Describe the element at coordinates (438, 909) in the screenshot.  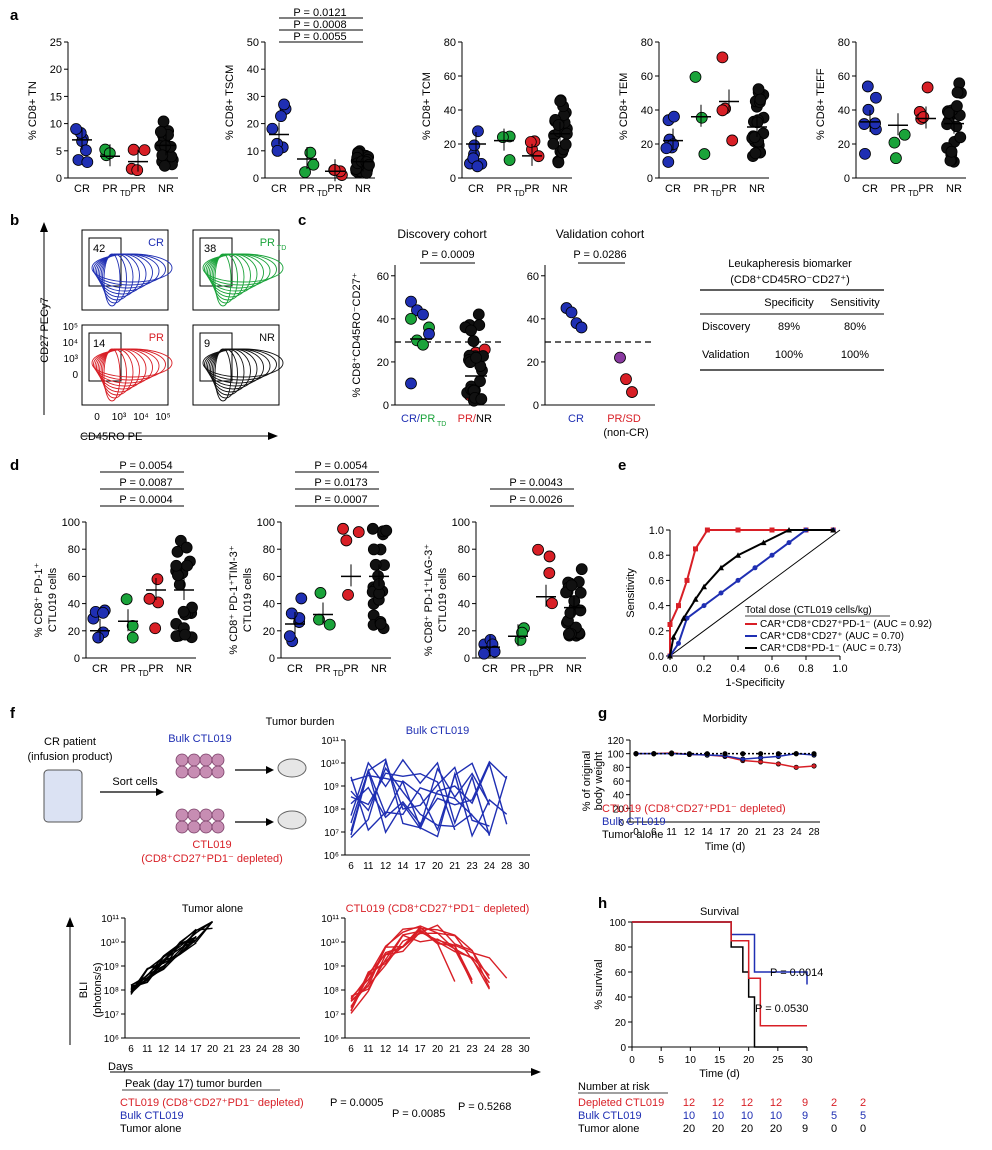
I see `plot-title: CTL019 (CD8⁺CD27⁺PD1⁻ depleted)` at that location.